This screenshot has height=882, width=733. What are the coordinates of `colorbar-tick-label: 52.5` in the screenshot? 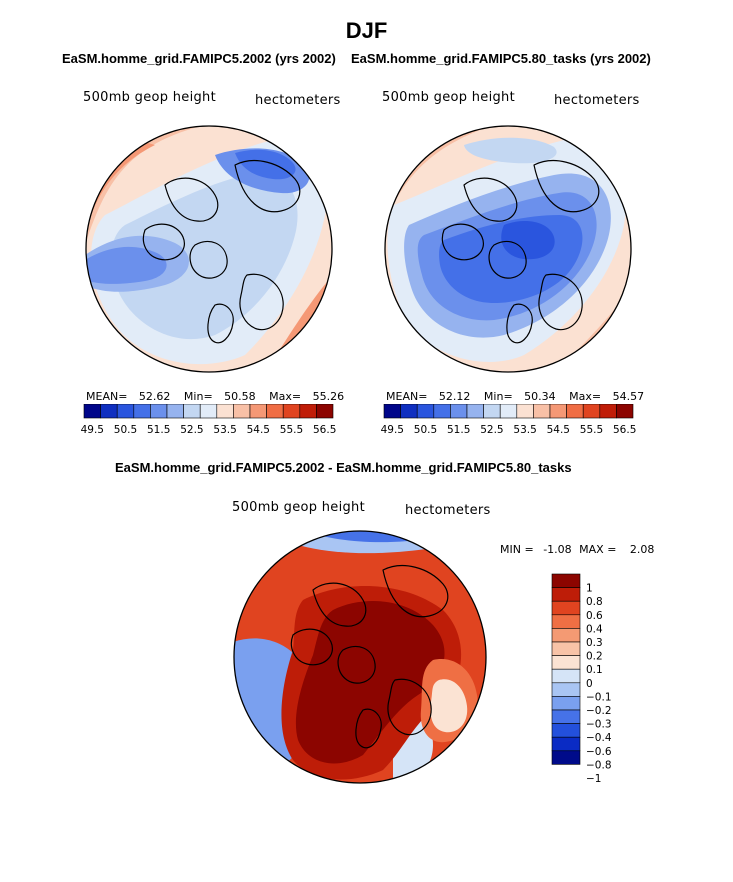 It's located at (491, 430).